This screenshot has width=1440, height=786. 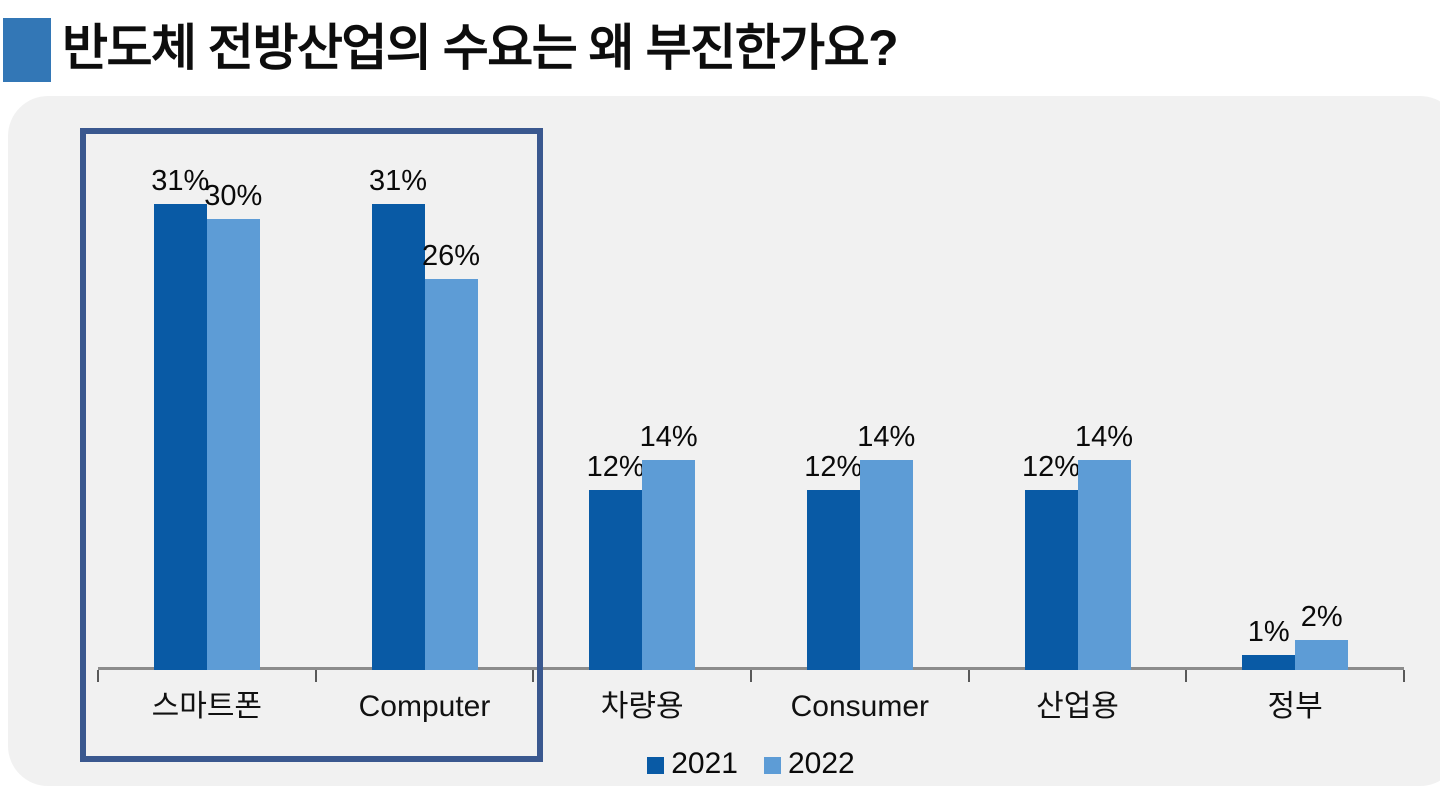 I want to click on page-title: 반도체 전방산업의 수요는 왜 부진한가요?, so click(x=480, y=48).